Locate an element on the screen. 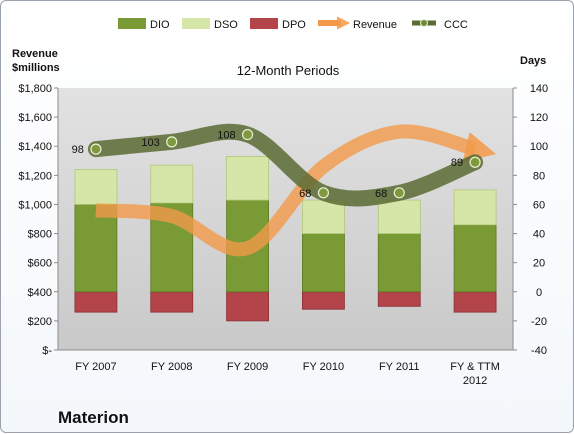 Image resolution: width=574 pixels, height=434 pixels. right-tick-label: -20 is located at coordinates (539, 322).